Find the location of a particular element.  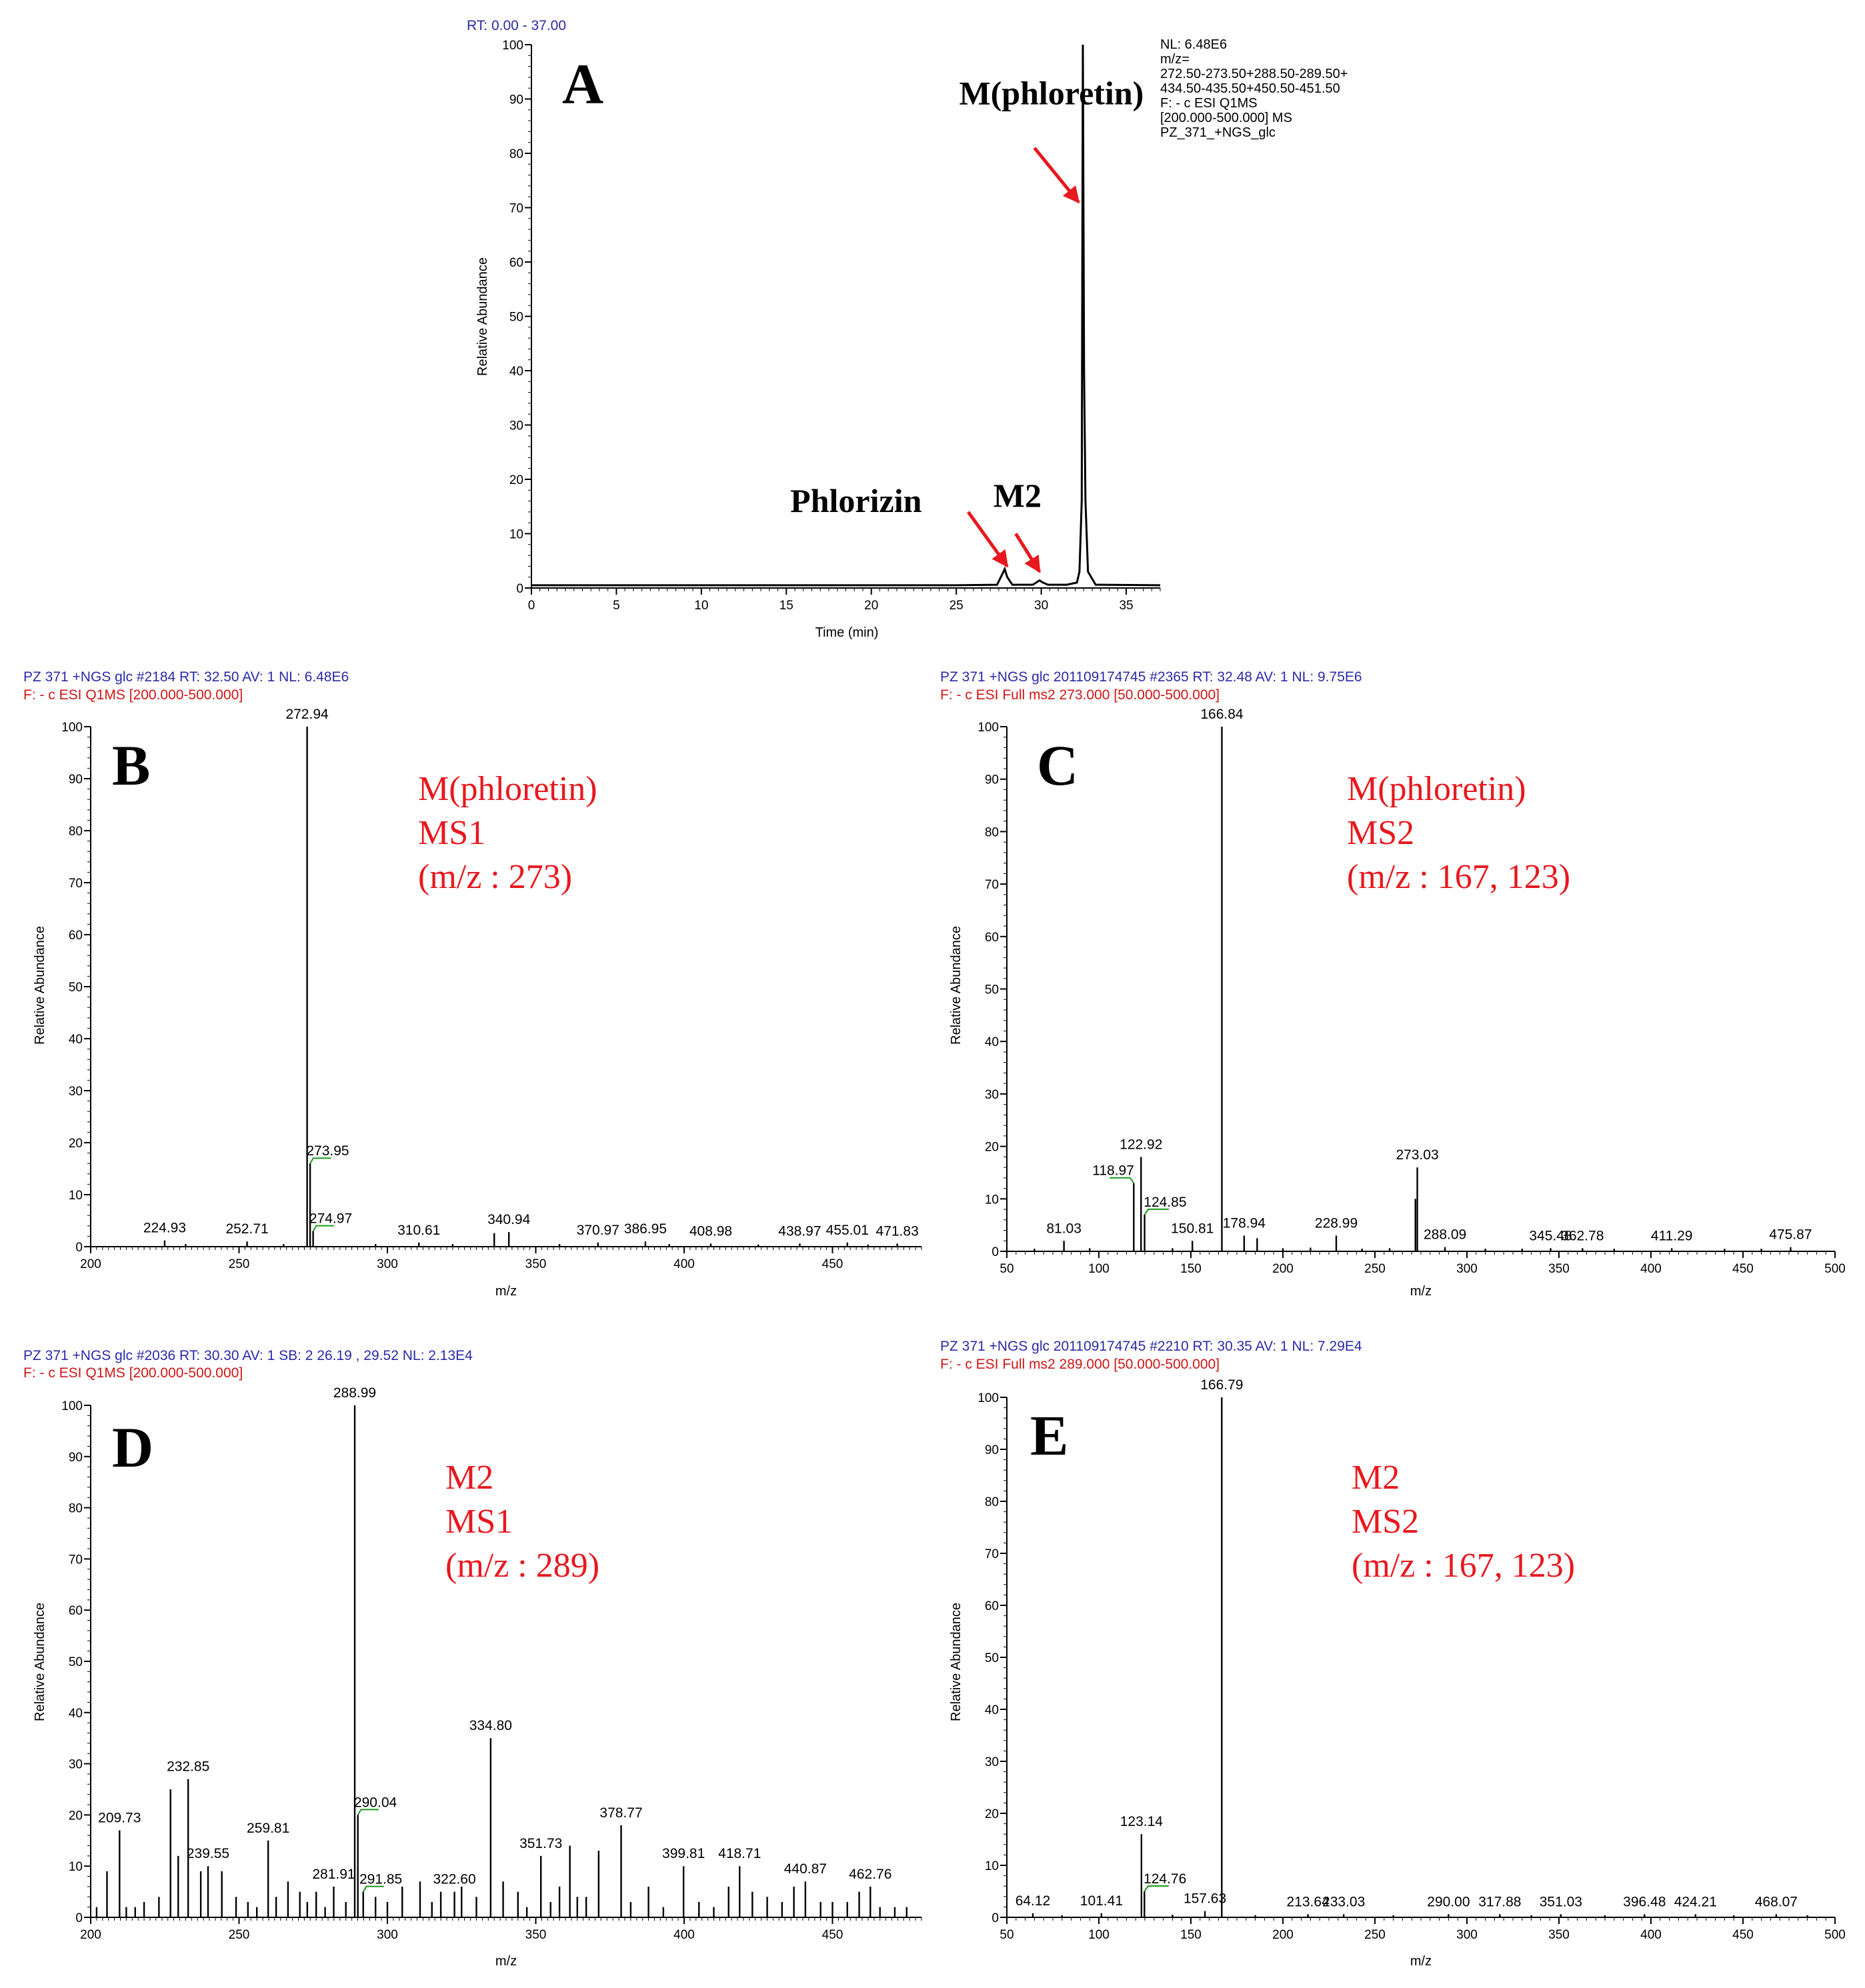

peak-label: 272.94 is located at coordinates (307, 714).